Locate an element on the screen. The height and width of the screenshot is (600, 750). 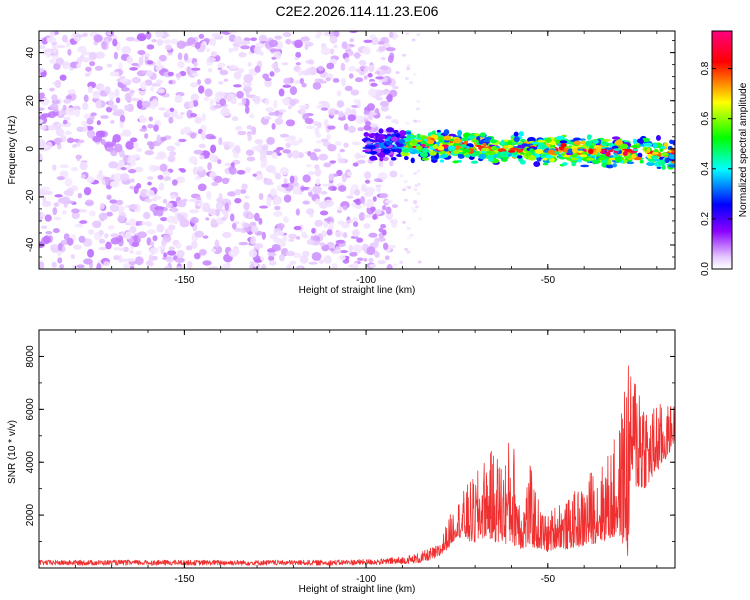
heatmap-y-tick-label: 20 is located at coordinates (30, 101).